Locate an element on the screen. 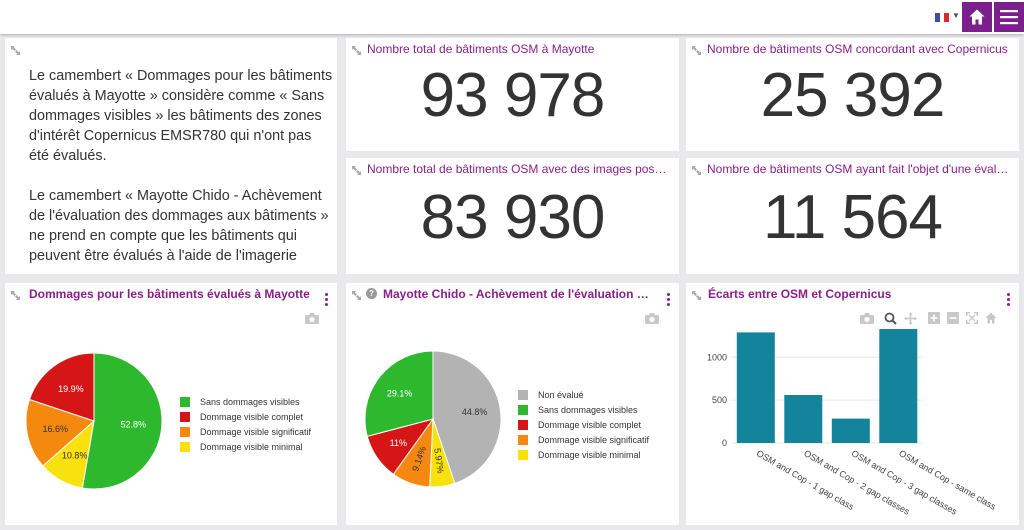 Image resolution: width=1024 pixels, height=530 pixels. kpi-title: Nombre total de bâtiments OSM à Mayotte is located at coordinates (481, 49).